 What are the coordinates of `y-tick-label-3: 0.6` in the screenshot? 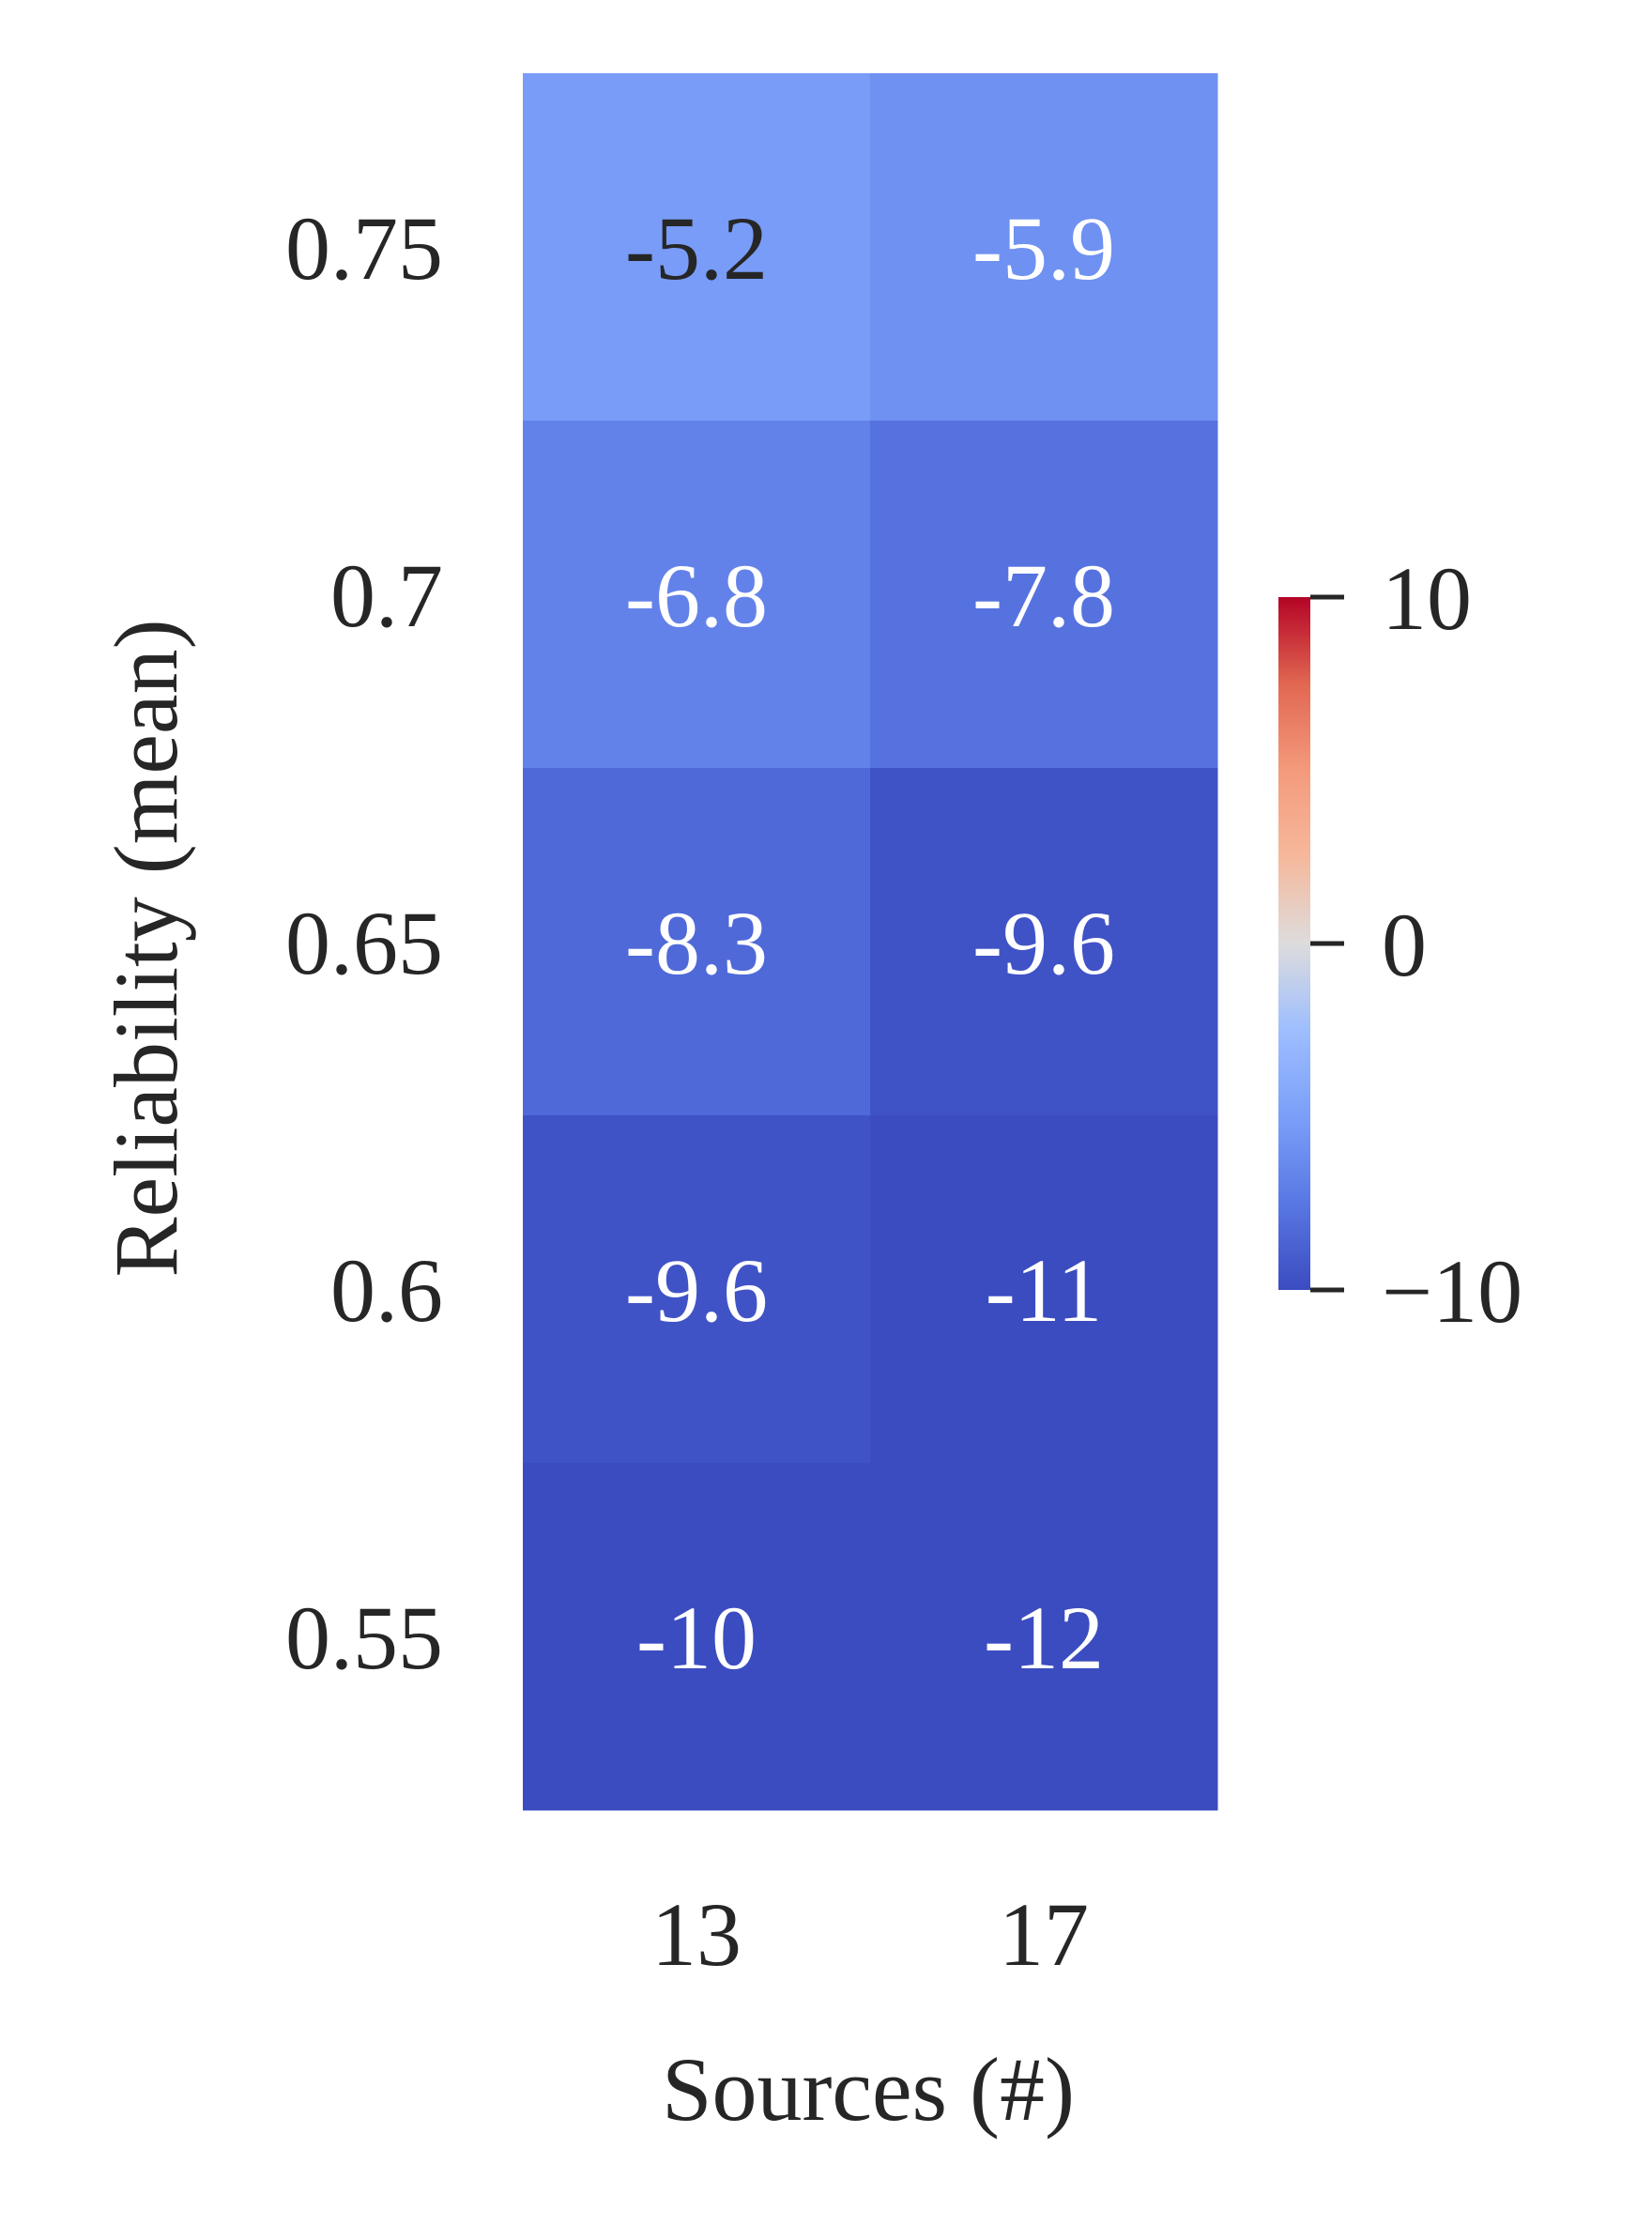 It's located at (386, 1290).